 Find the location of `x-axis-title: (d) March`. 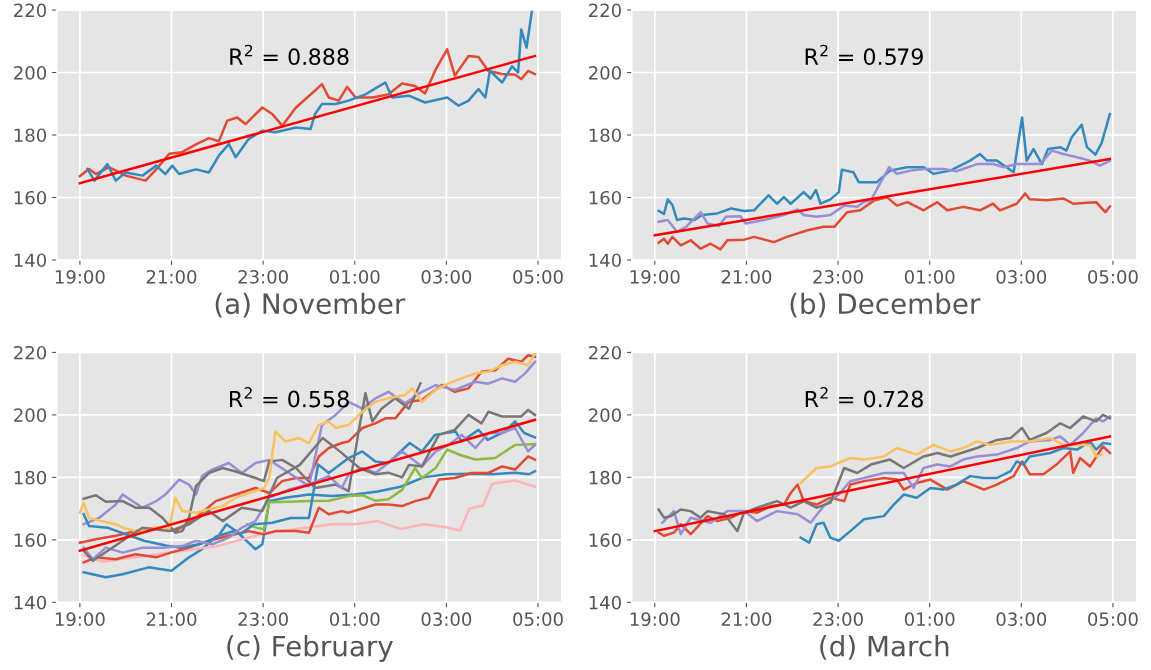

x-axis-title: (d) March is located at coordinates (884, 647).